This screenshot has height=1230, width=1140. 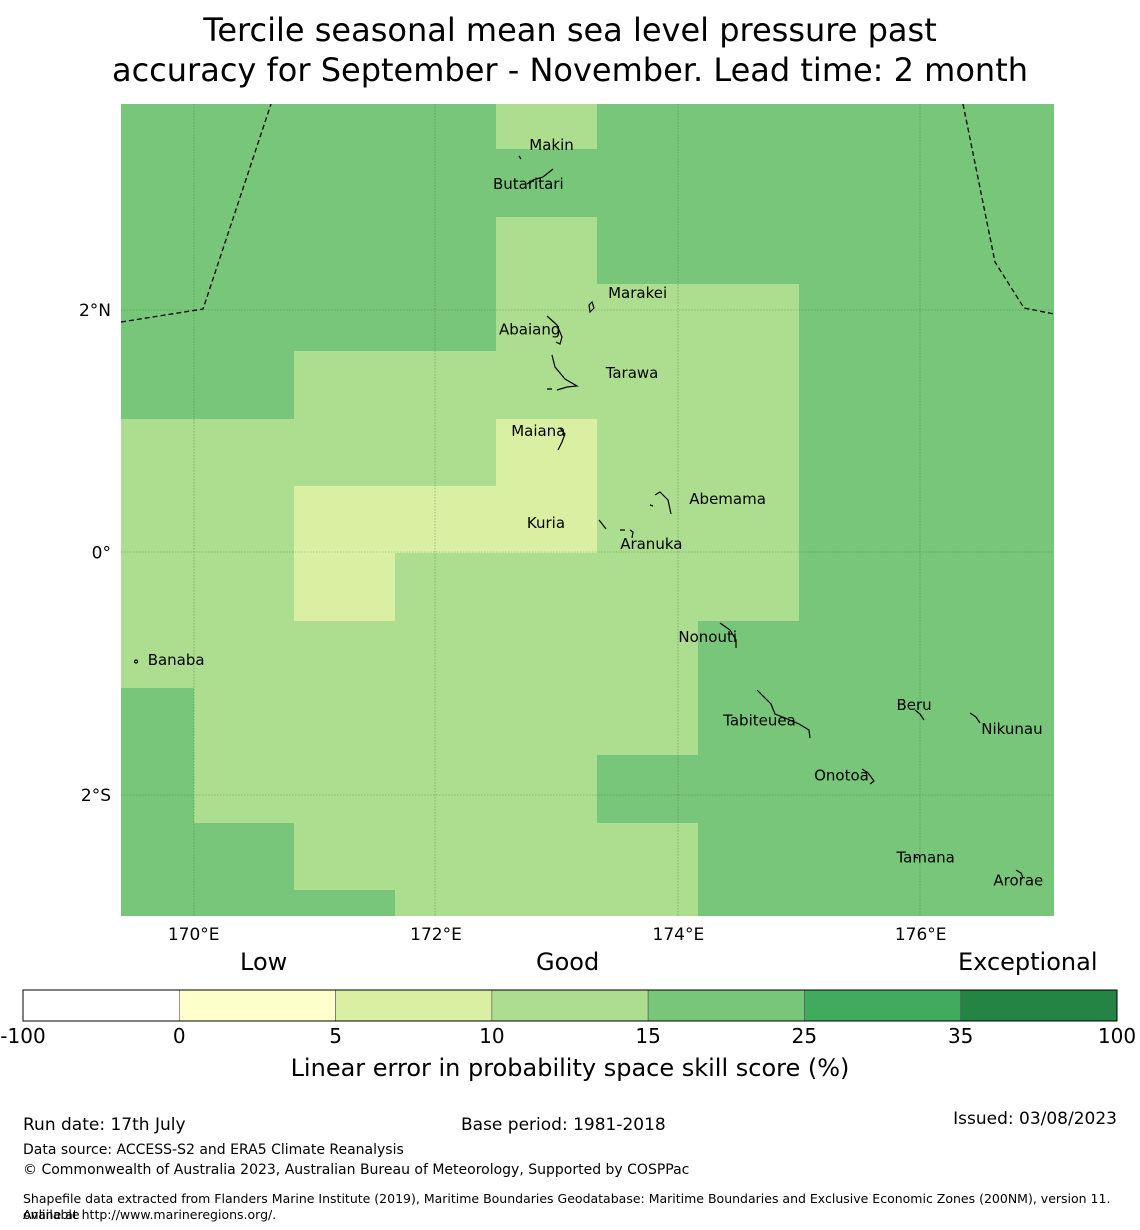 I want to click on place-label-butaritari: Butaritari, so click(x=528, y=184).